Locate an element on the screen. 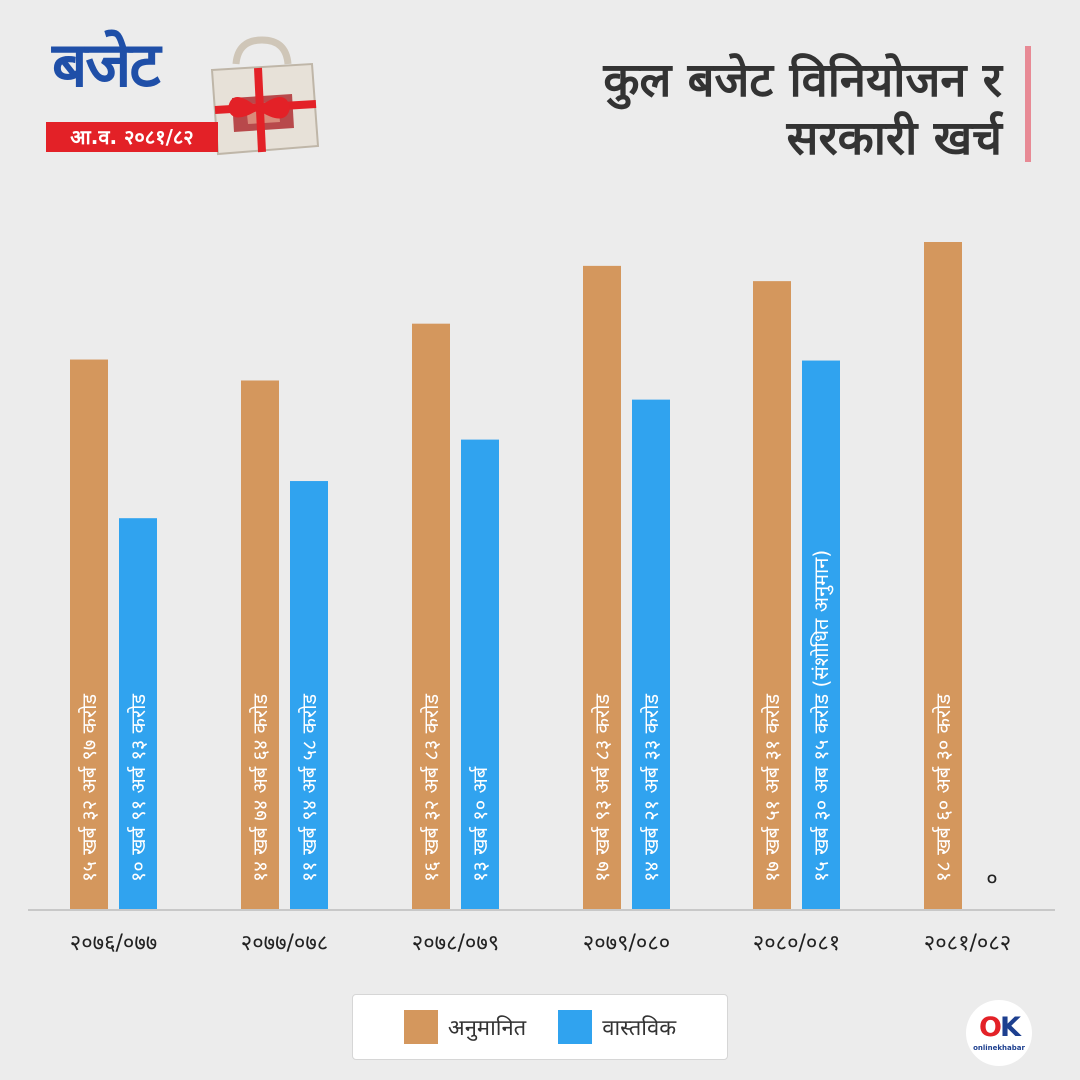 The height and width of the screenshot is (1080, 1080). data-label-actual: ११ खर्ब ९४ अर्ब ५८ करोड is located at coordinates (309, 788).